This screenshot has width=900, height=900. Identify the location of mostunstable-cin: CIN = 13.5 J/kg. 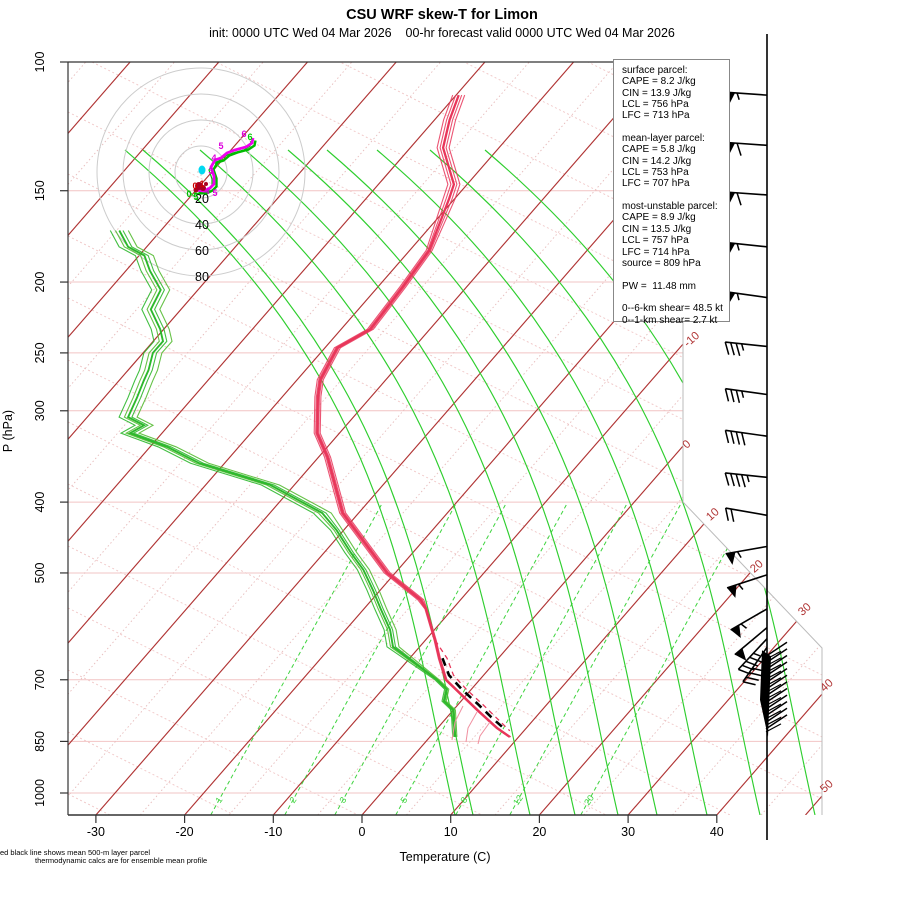
(657, 229).